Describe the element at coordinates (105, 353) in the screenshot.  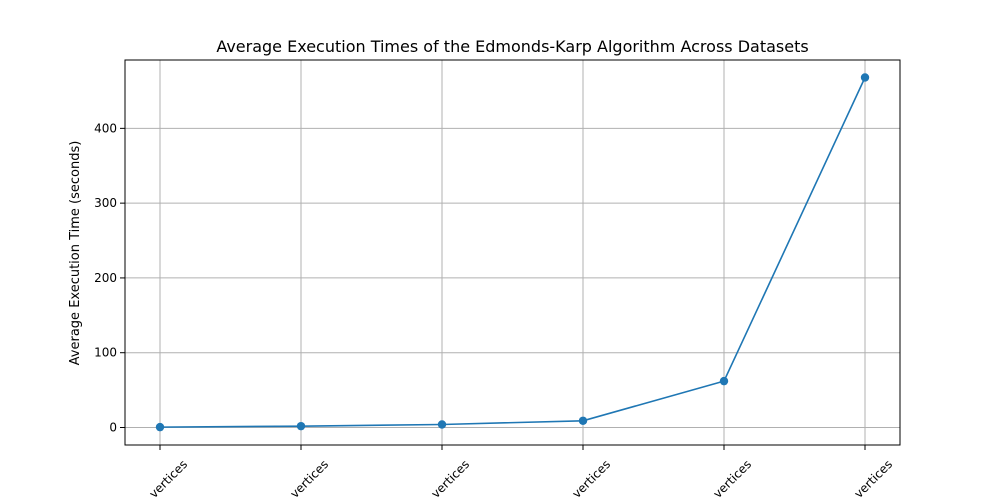
I see `y-tick-label: 100` at that location.